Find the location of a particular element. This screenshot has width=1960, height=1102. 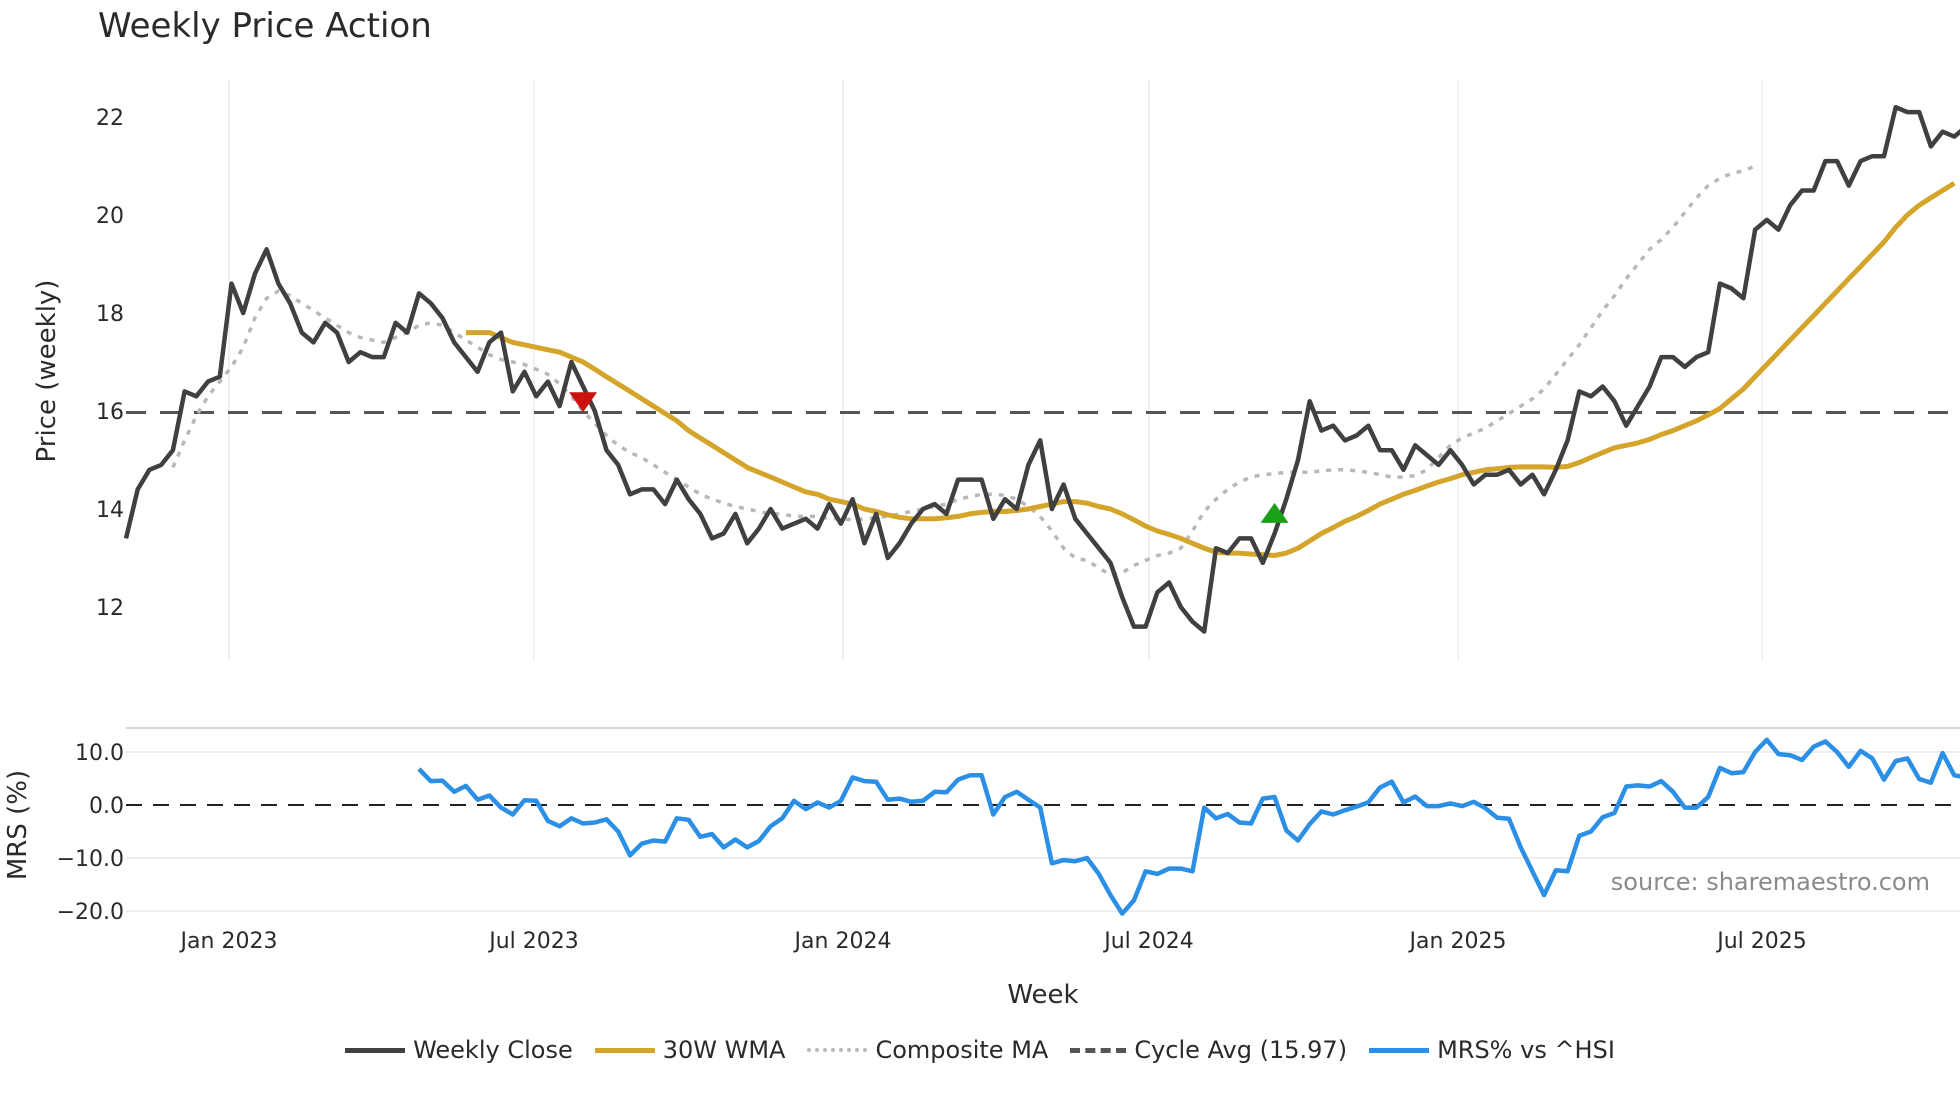

legend-item: MRS% vs ^HSI is located at coordinates (1492, 1050).